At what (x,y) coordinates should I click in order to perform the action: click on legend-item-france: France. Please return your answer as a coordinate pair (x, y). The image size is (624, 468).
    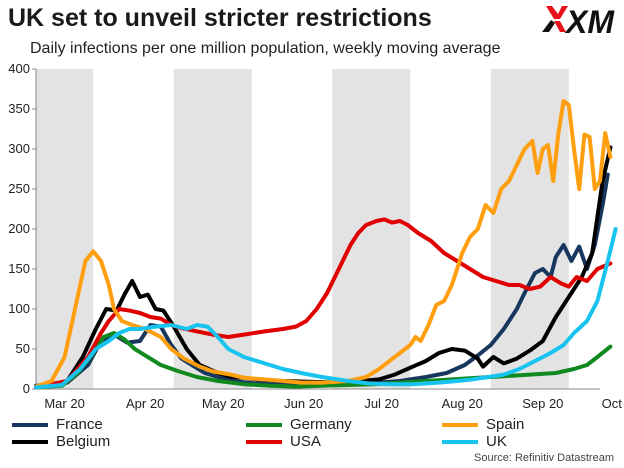
    Looking at the image, I should click on (57, 424).